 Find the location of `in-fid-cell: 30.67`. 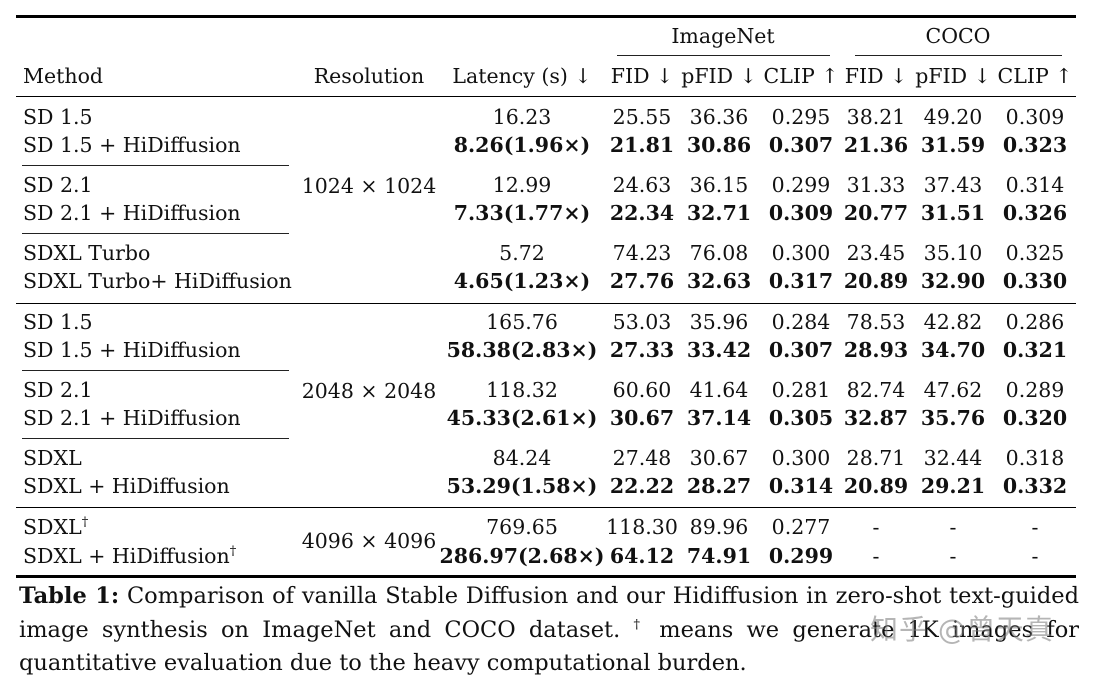

in-fid-cell: 30.67 is located at coordinates (642, 418).